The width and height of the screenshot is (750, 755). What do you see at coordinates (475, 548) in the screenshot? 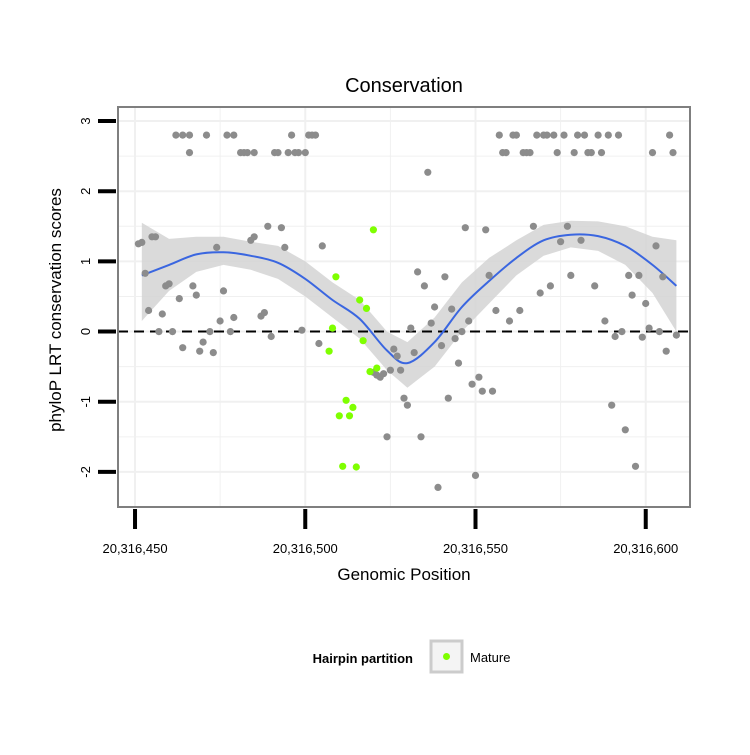
I see `x-tick-label-2: 20,316,550` at bounding box center [475, 548].